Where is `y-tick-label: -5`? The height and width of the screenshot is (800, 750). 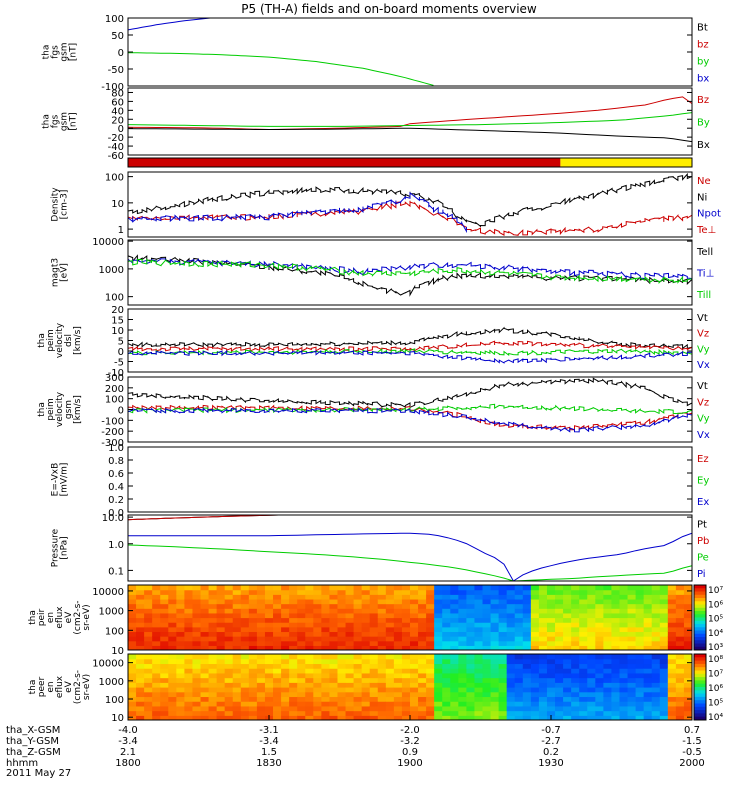 y-tick-label: -5 is located at coordinates (119, 363).